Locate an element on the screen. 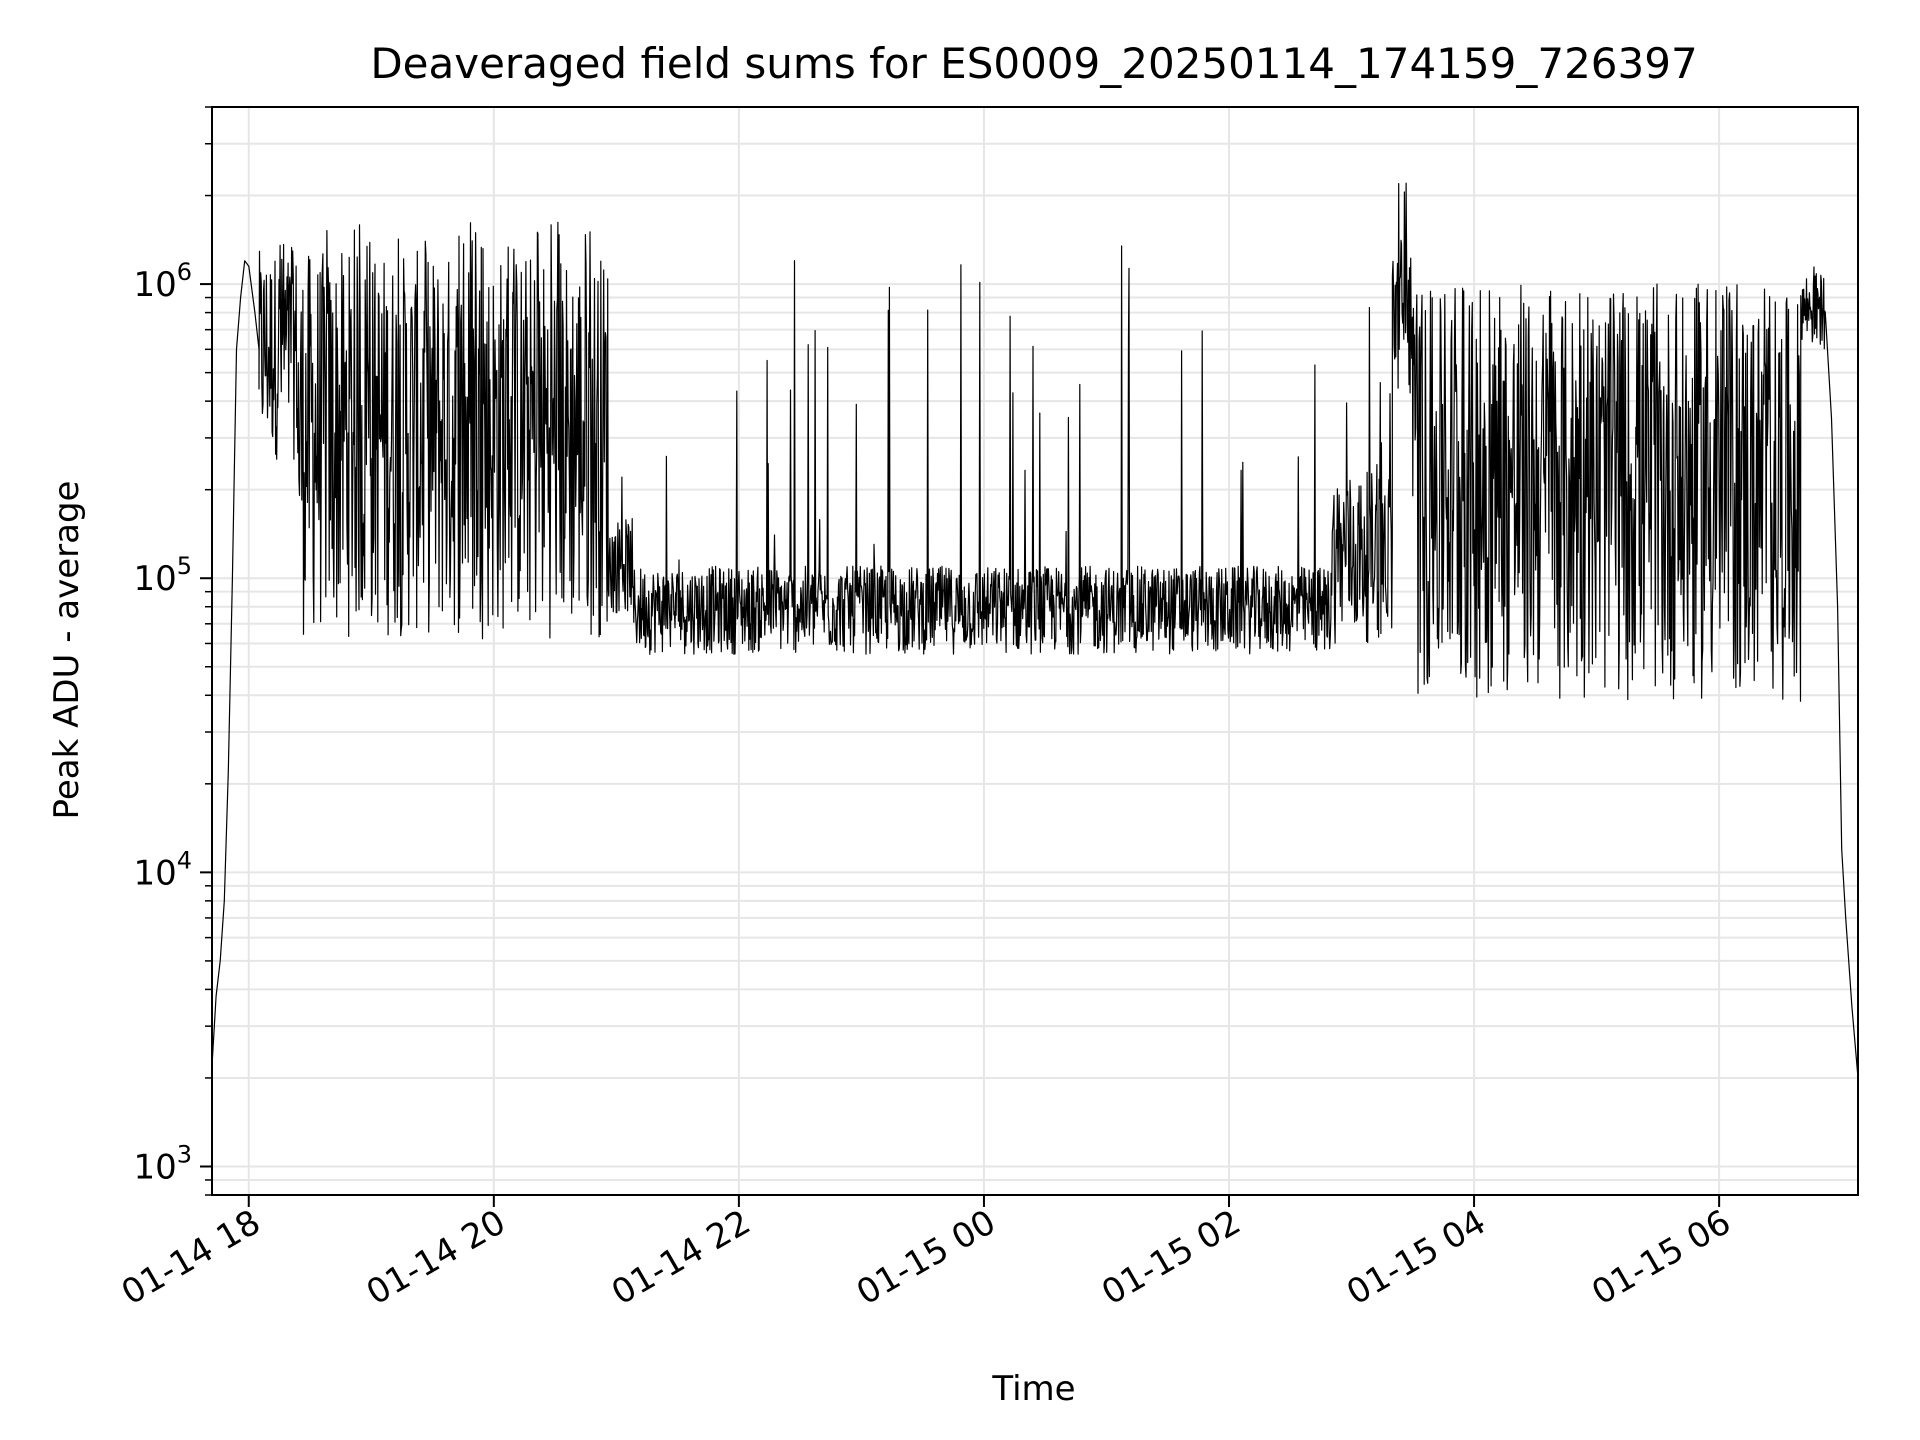  x-tick-label: 01-15 06 is located at coordinates (1661, 1257).